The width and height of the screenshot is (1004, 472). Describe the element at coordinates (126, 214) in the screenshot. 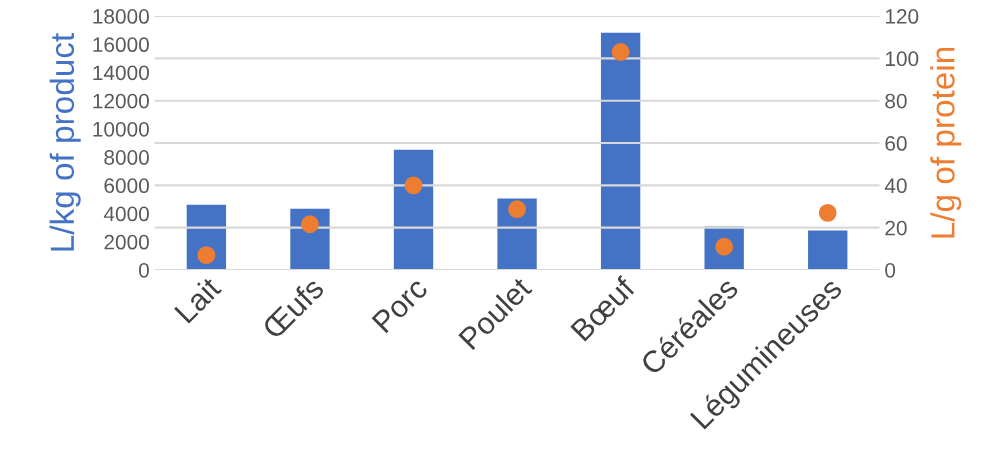

I see `y-tick-label: 4000` at that location.